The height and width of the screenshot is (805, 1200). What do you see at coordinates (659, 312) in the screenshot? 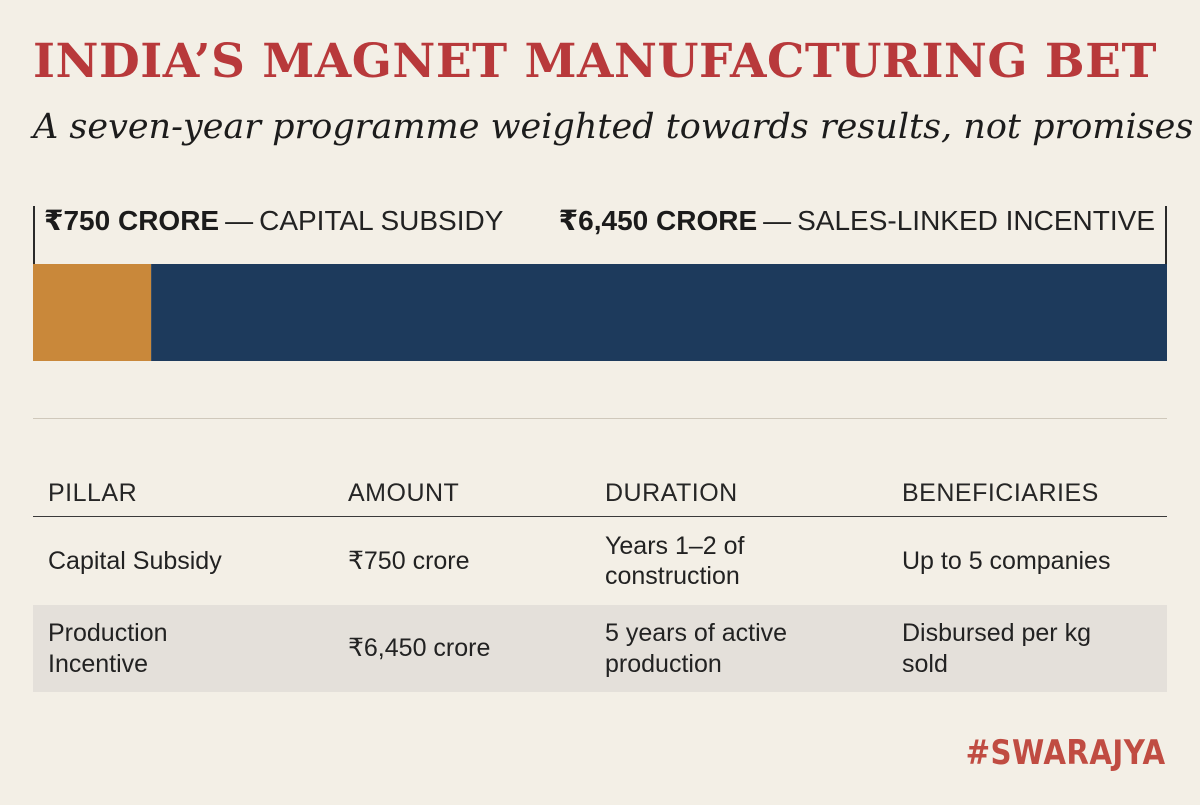
I see `bar-segment-sales-incentive` at bounding box center [659, 312].